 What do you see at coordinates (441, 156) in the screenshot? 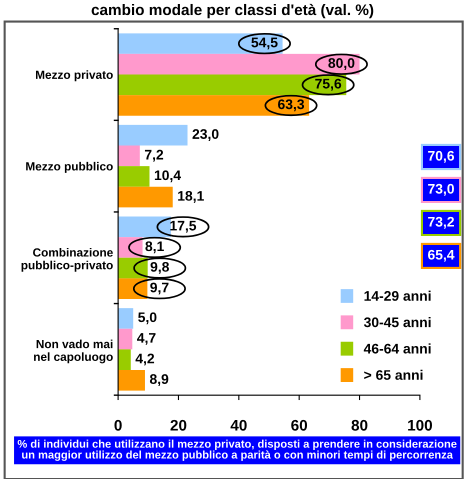
I see `text: 70,6` at bounding box center [441, 156].